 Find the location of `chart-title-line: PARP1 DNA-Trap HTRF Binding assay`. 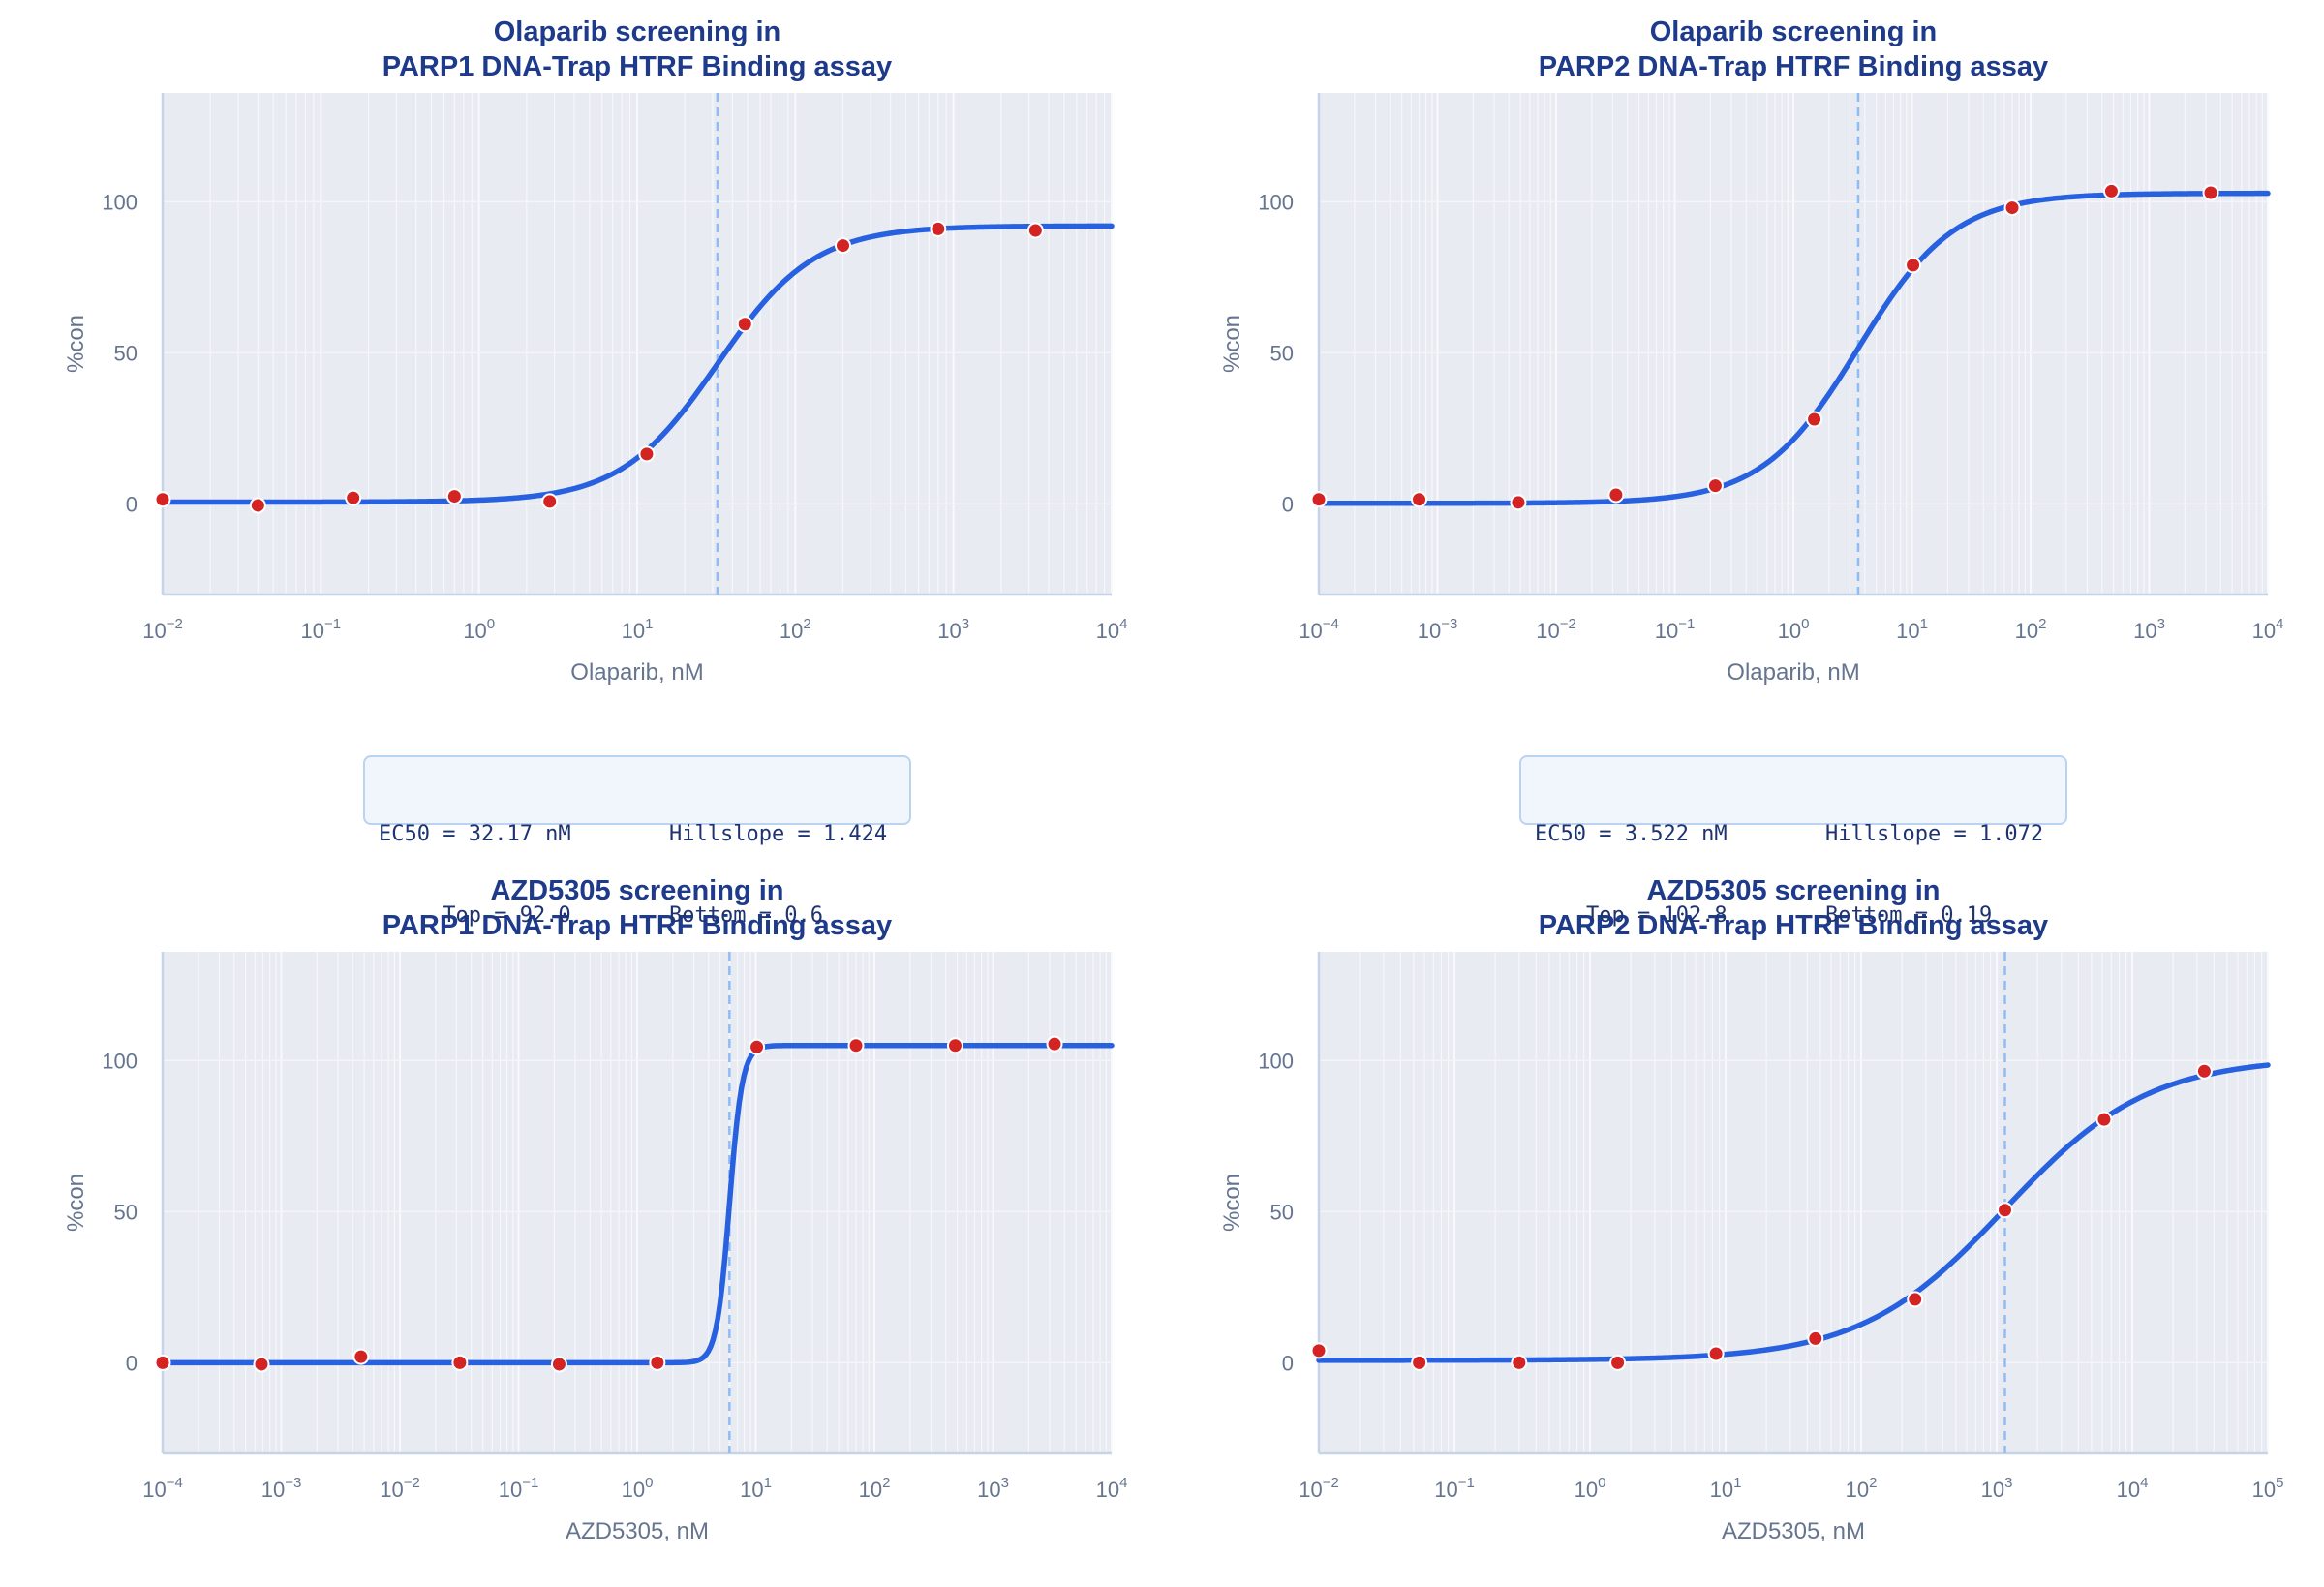

chart-title-line: PARP1 DNA-Trap HTRF Binding assay is located at coordinates (637, 66).